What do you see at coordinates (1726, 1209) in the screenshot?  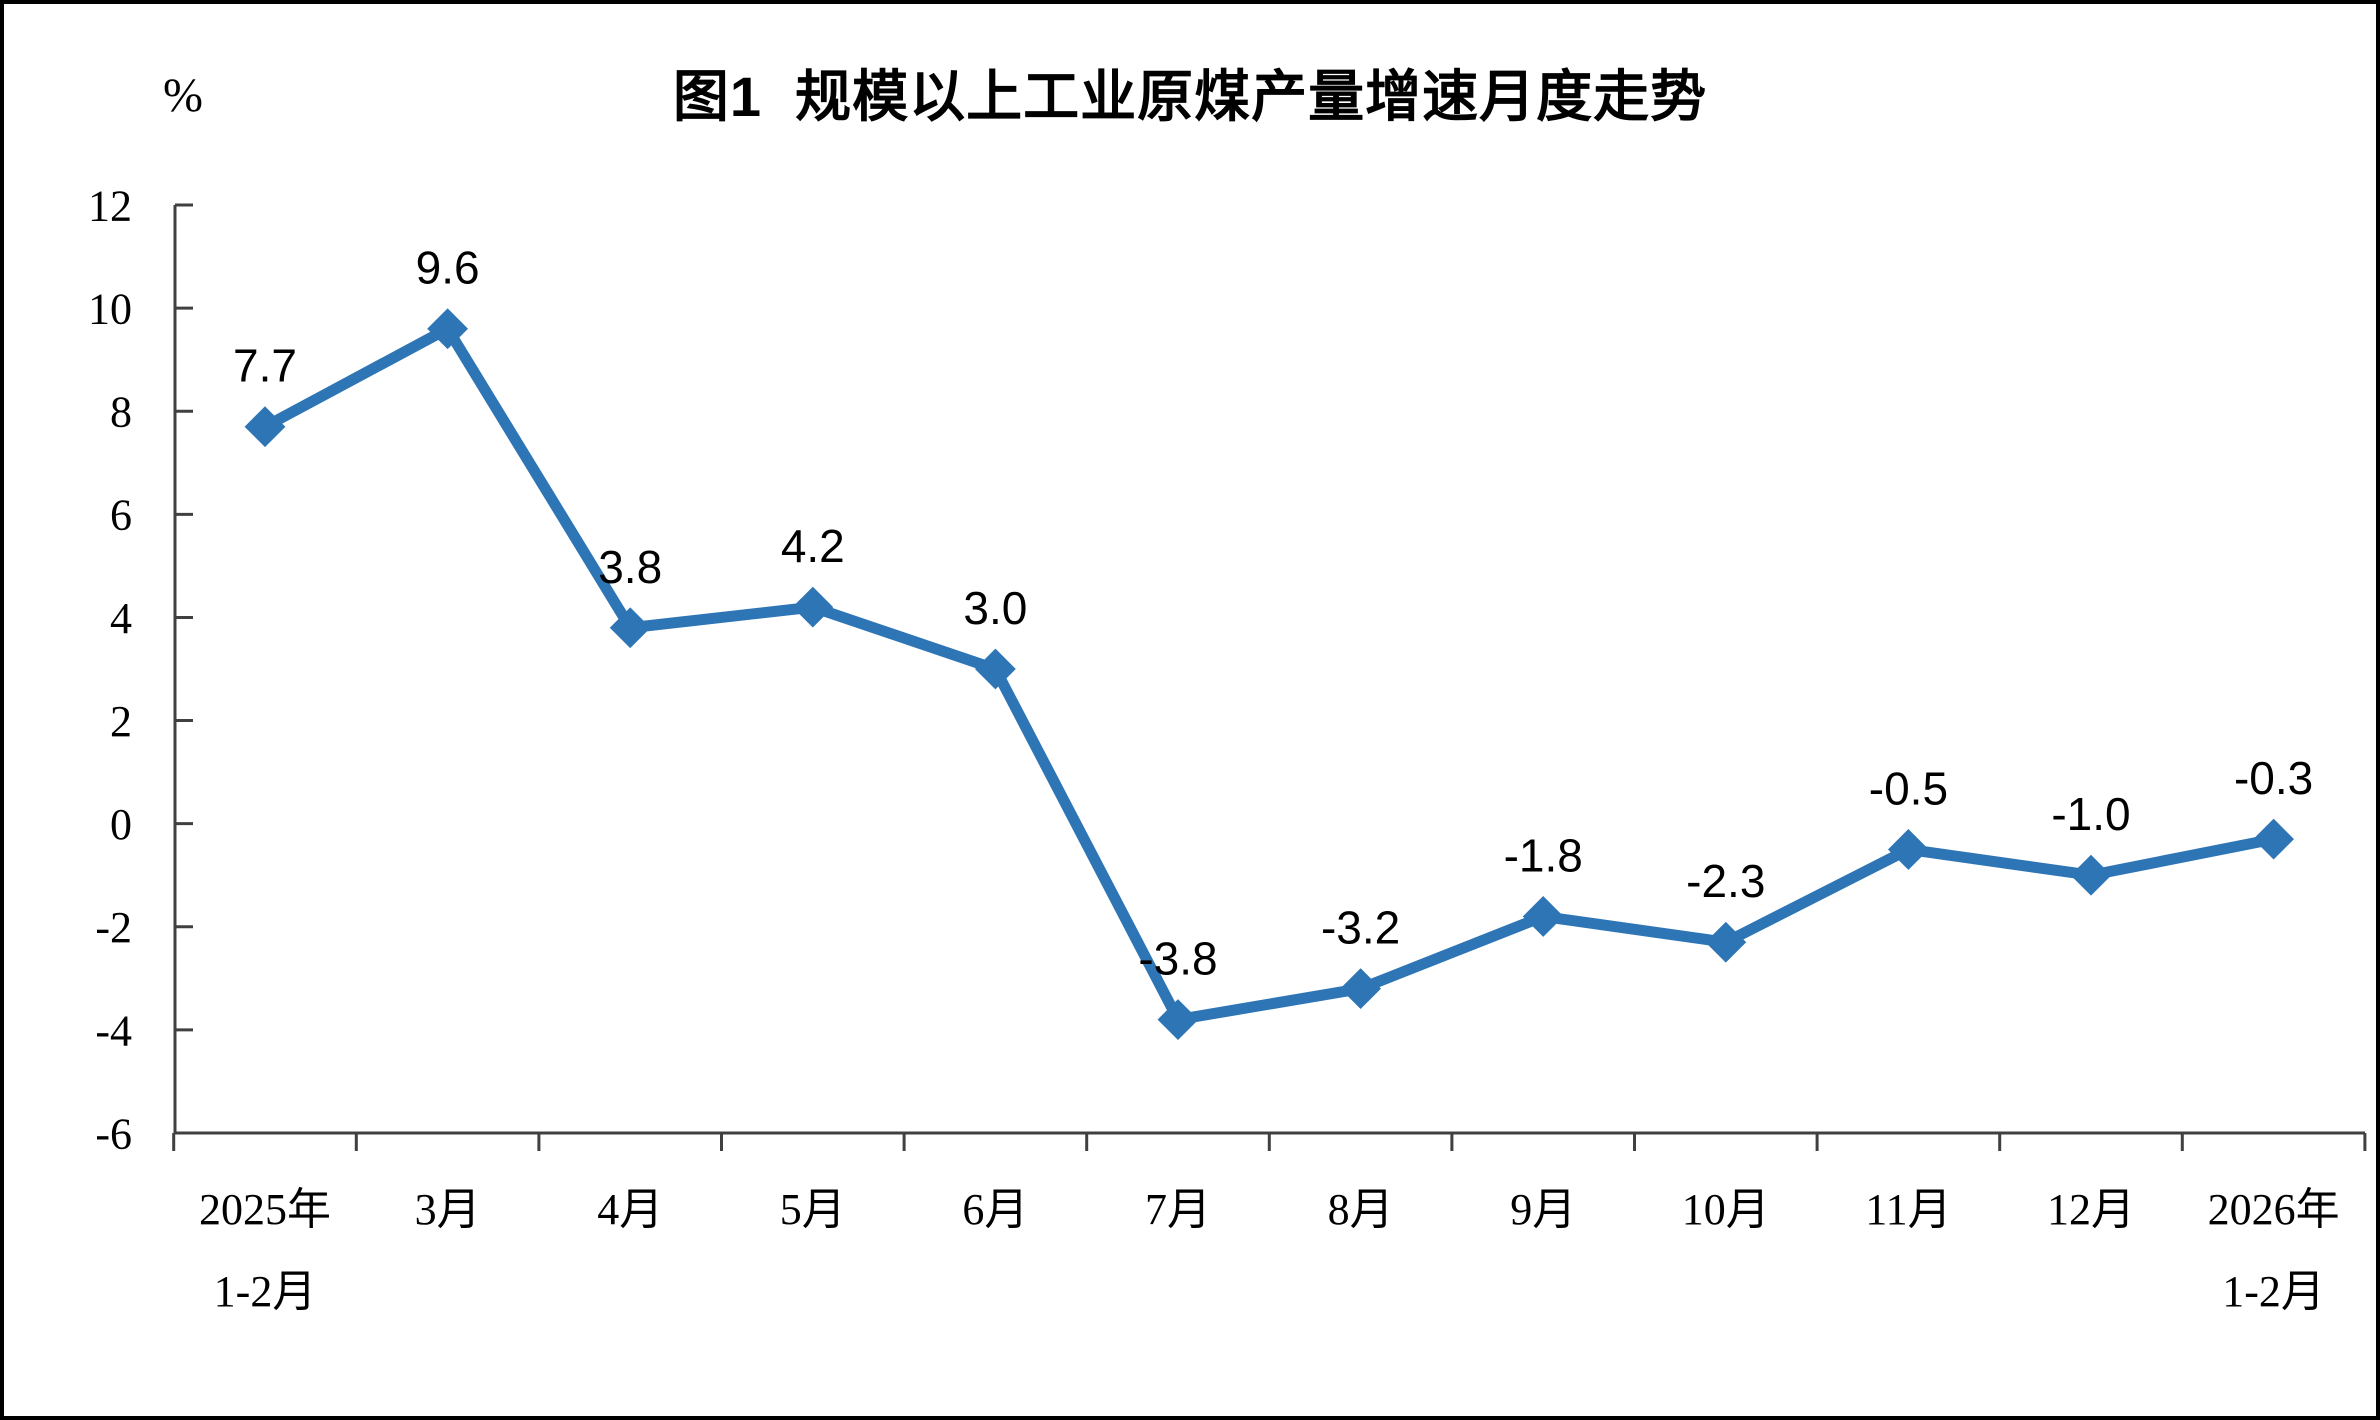 I see `x-category-label: 10月` at bounding box center [1726, 1209].